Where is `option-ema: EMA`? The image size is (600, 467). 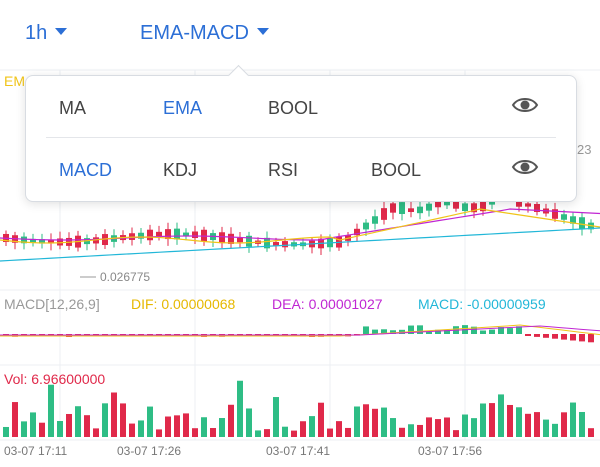
option-ema: EMA is located at coordinates (183, 108).